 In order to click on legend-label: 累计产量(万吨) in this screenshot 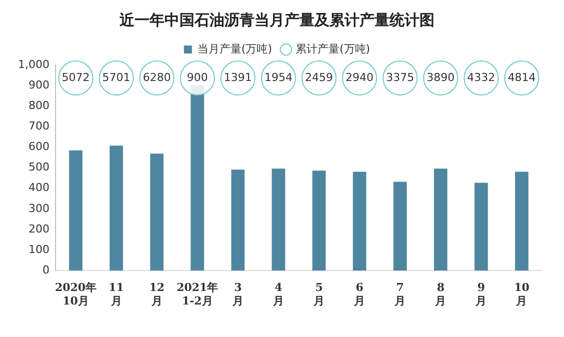, I will do `click(333, 49)`.